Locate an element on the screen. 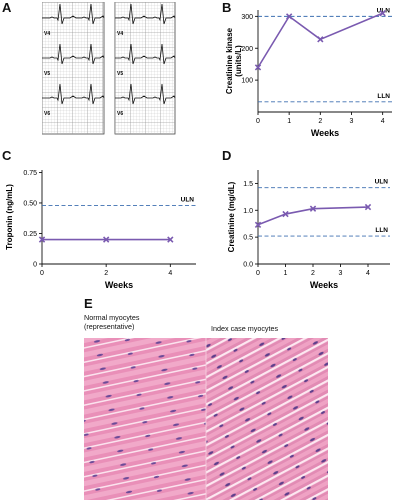 Image resolution: width=408 pixels, height=500 pixels. caption-normal-line2: (representative) is located at coordinates (109, 326).